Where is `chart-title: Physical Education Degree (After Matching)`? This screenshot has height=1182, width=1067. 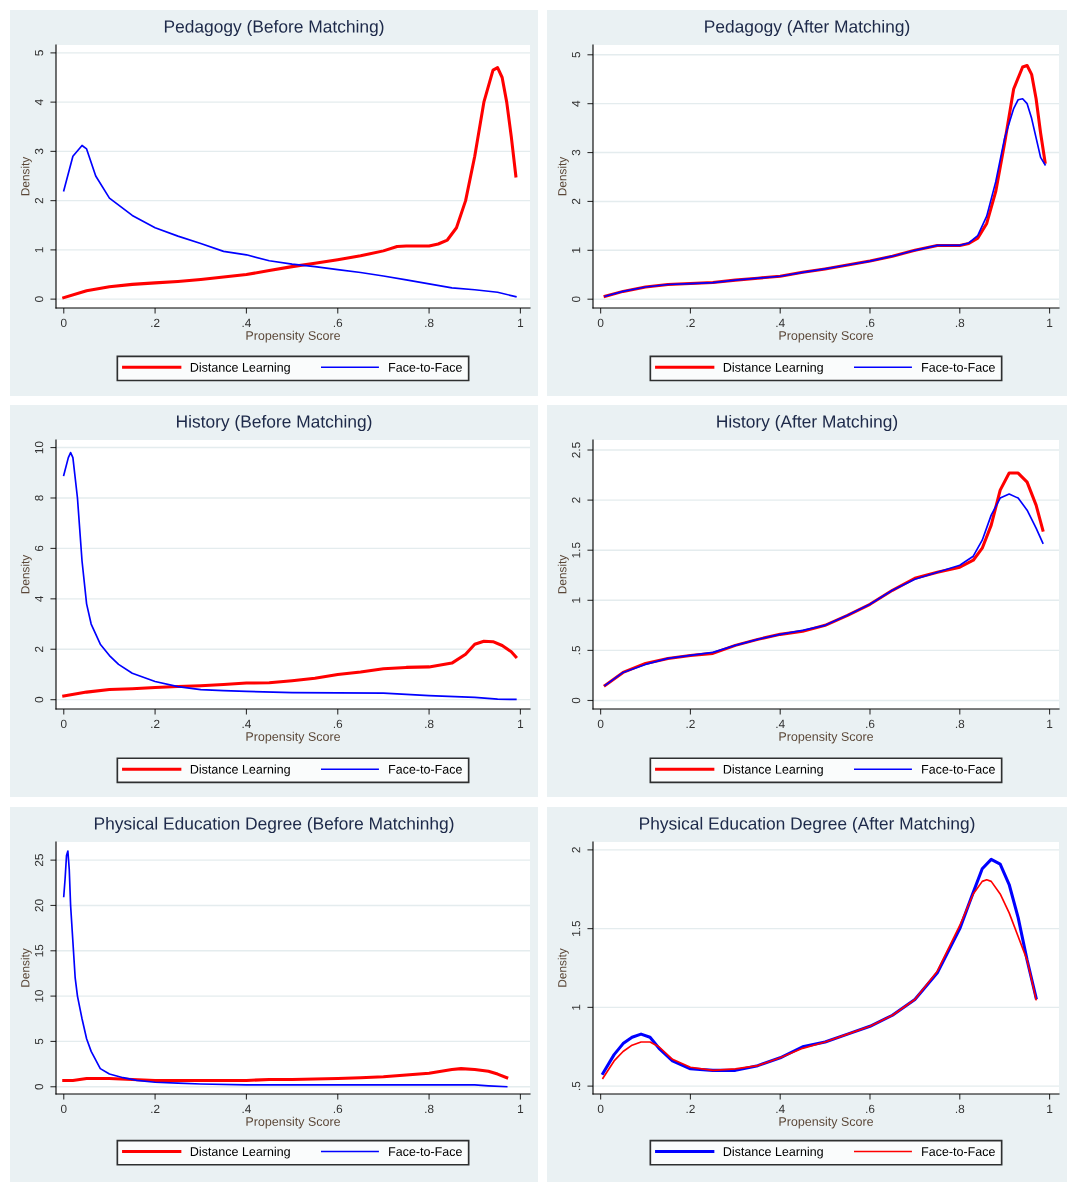
chart-title: Physical Education Degree (After Matching) is located at coordinates (807, 825).